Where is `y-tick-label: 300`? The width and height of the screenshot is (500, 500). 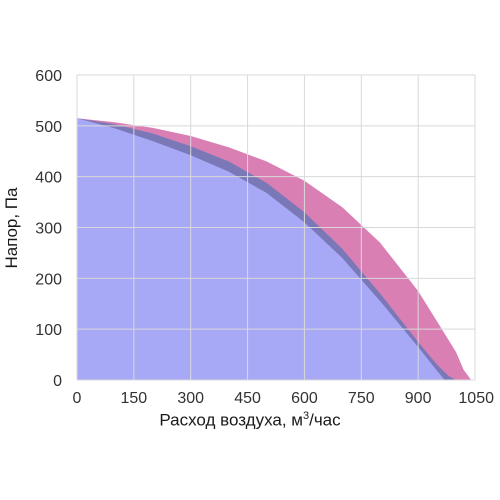 y-tick-label: 300 is located at coordinates (48, 229).